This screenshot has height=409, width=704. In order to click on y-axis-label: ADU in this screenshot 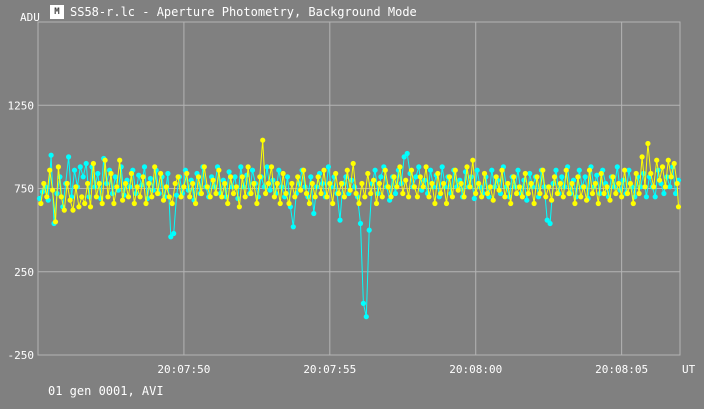, I will do `click(30, 17)`.